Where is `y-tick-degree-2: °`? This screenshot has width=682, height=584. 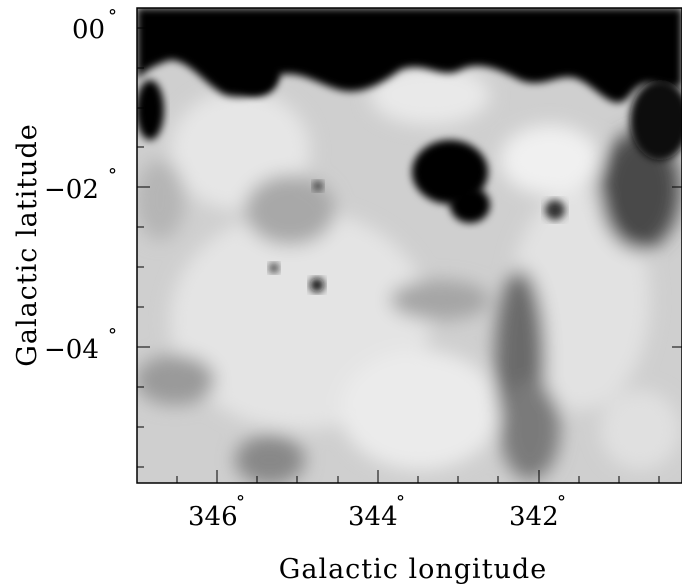 y-tick-degree-2: ° is located at coordinates (112, 335).